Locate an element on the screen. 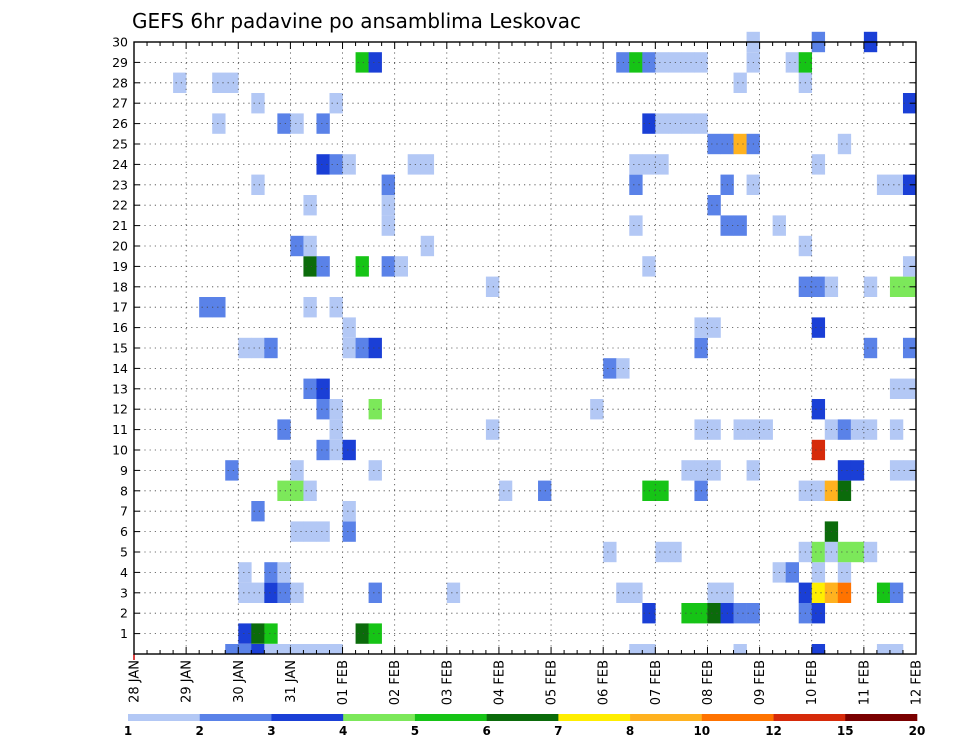 The height and width of the screenshot is (742, 960). x-tick-label: 09 FEB is located at coordinates (760, 682).